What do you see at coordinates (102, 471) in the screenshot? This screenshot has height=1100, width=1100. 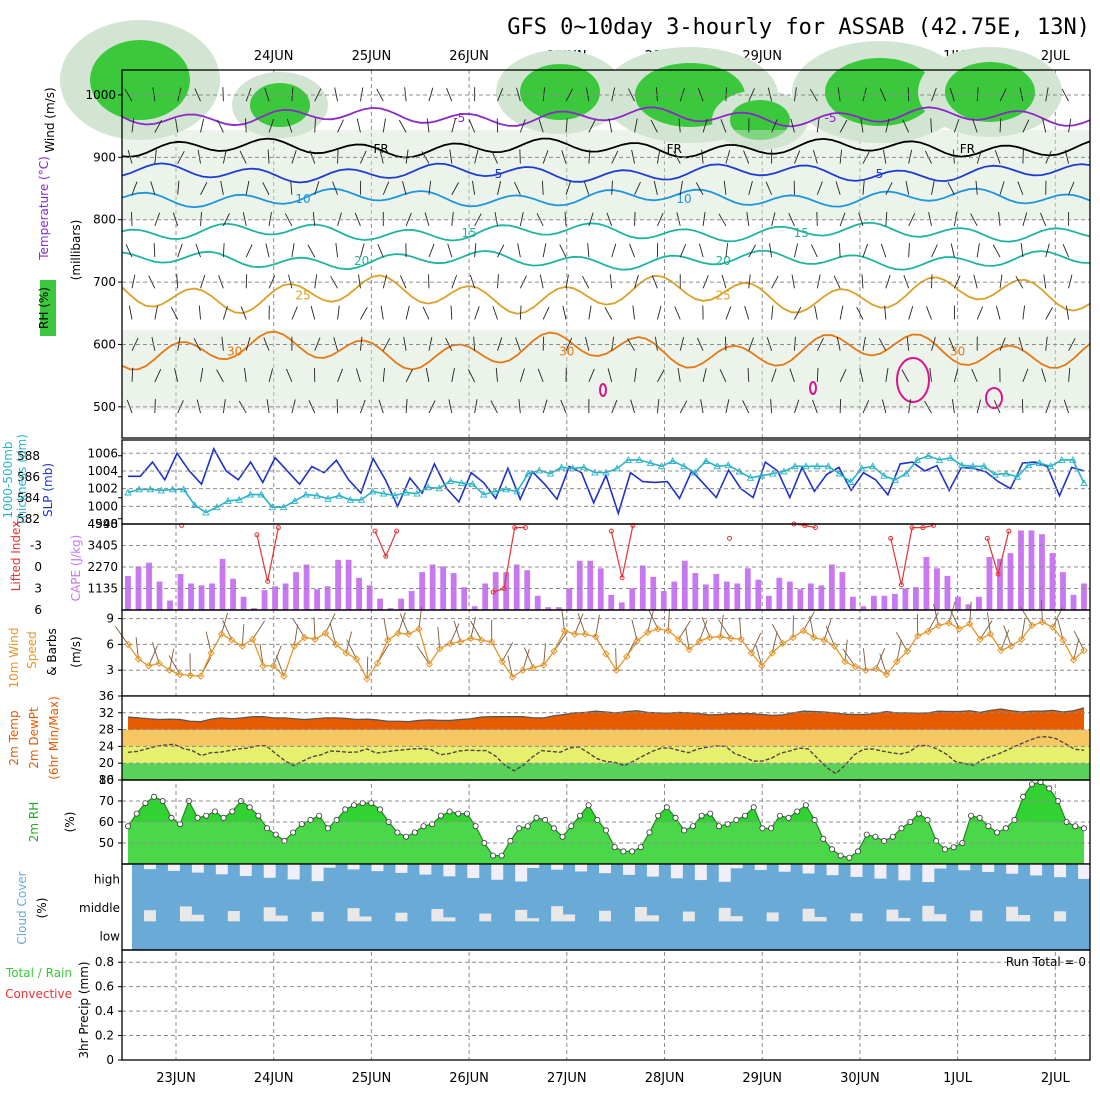 I see `slp-ytick: 1004` at bounding box center [102, 471].